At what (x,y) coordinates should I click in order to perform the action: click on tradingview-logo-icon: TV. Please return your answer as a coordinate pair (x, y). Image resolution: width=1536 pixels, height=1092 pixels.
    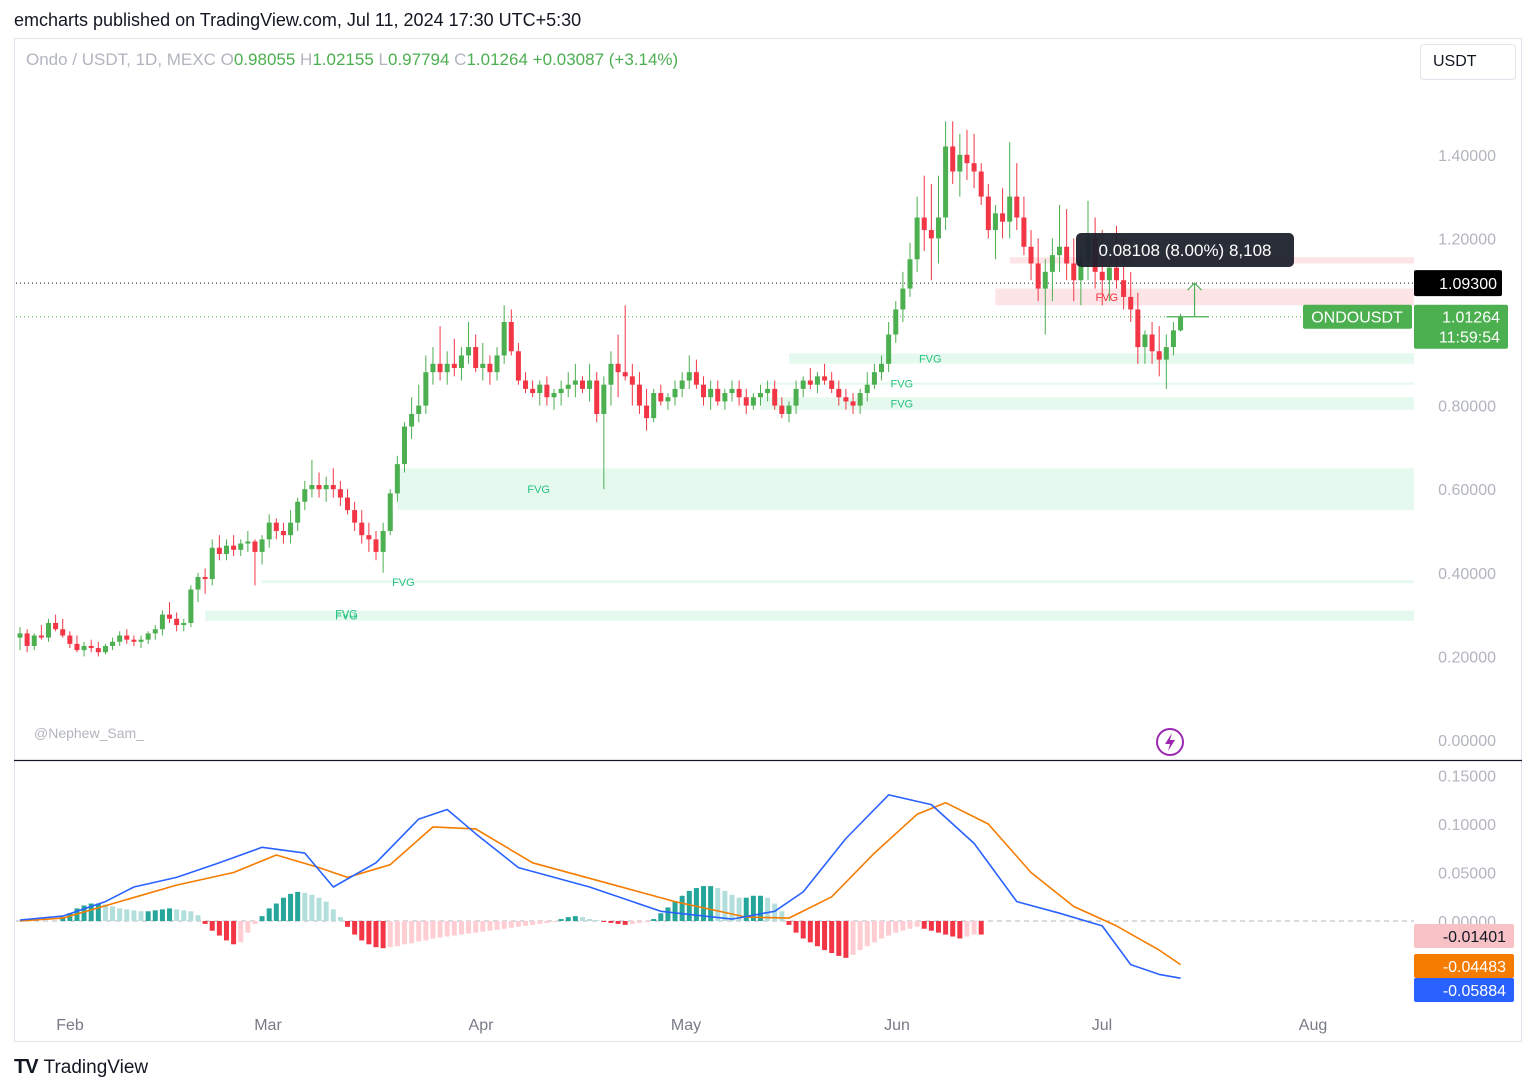
    Looking at the image, I should click on (26, 1067).